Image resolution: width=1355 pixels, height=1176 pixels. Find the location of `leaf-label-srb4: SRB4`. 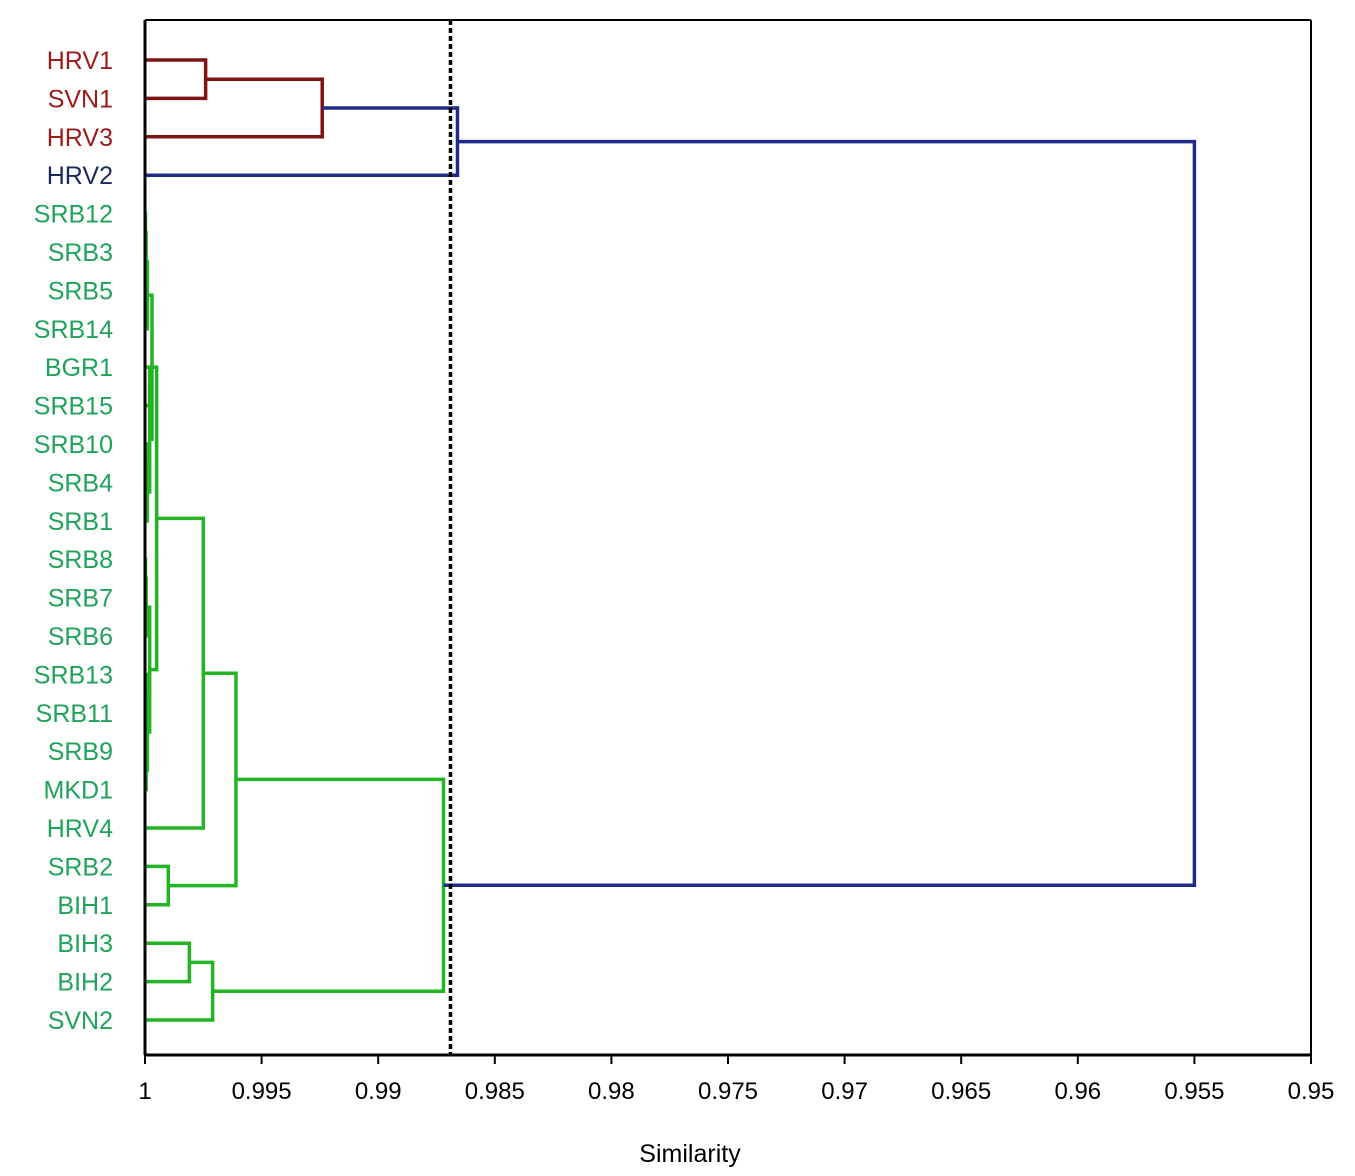

leaf-label-srb4: SRB4 is located at coordinates (80, 483).